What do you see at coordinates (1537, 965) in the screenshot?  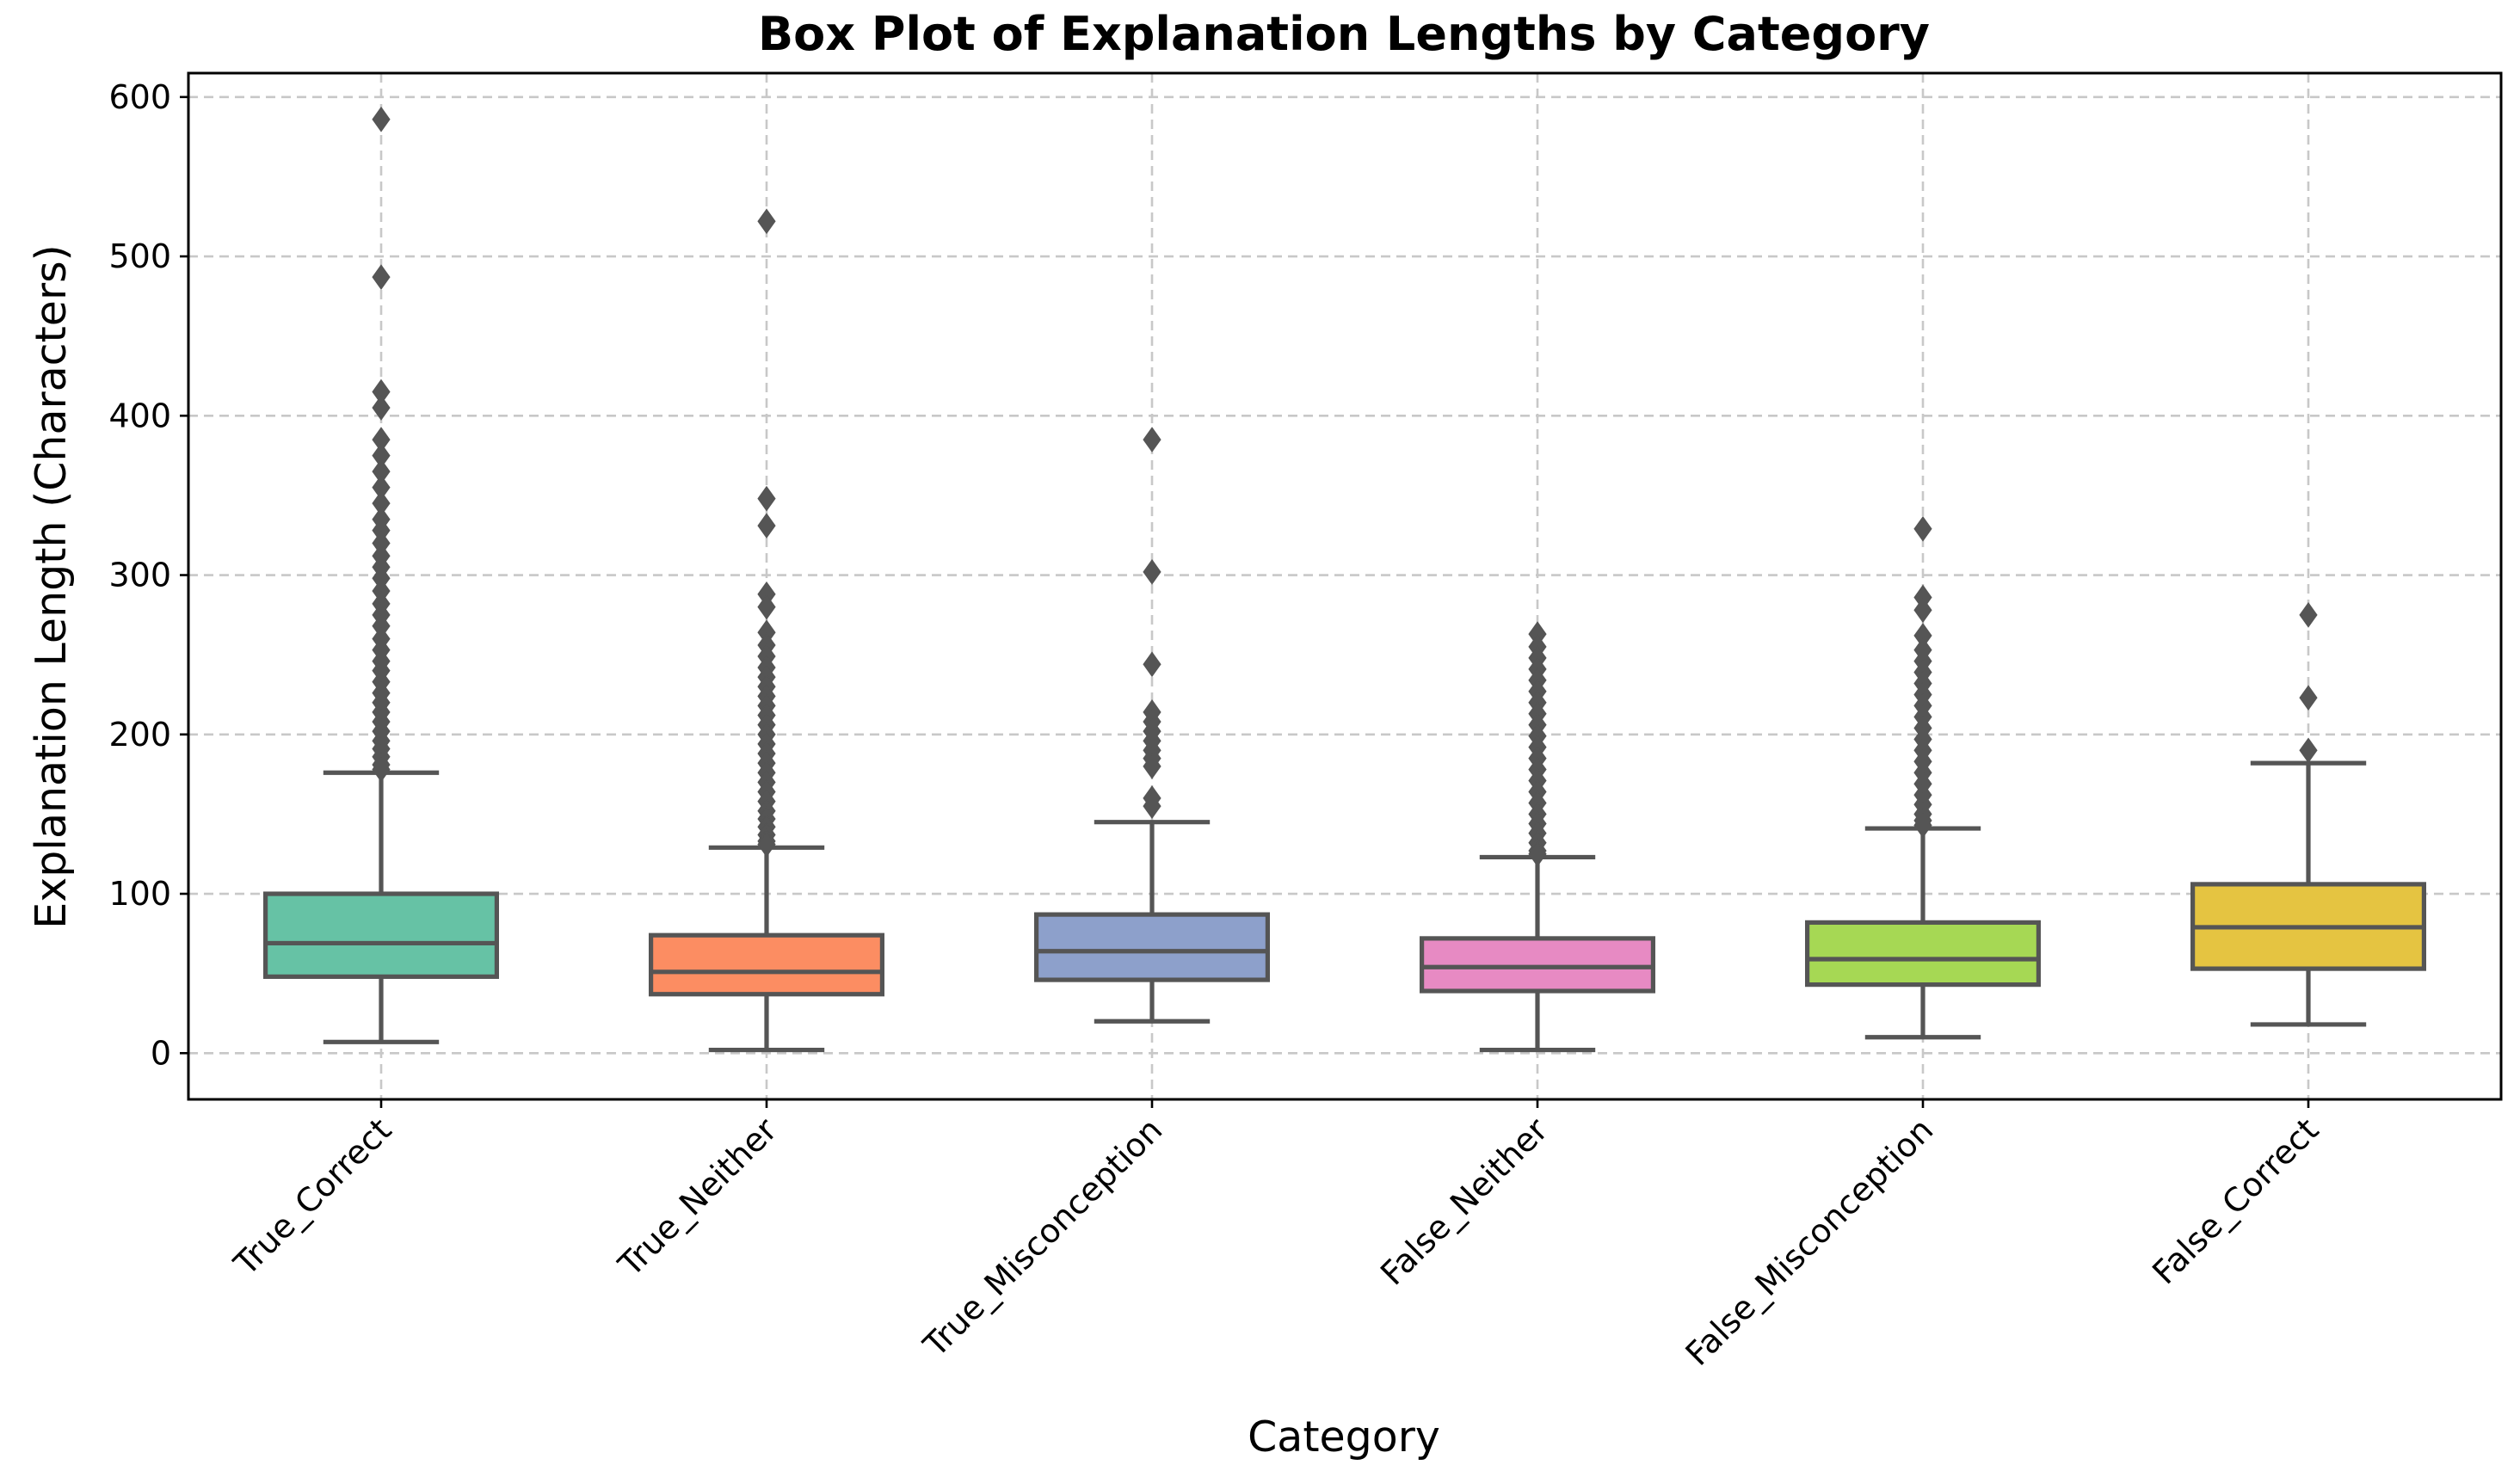 I see `iqr-box-False_Neither` at bounding box center [1537, 965].